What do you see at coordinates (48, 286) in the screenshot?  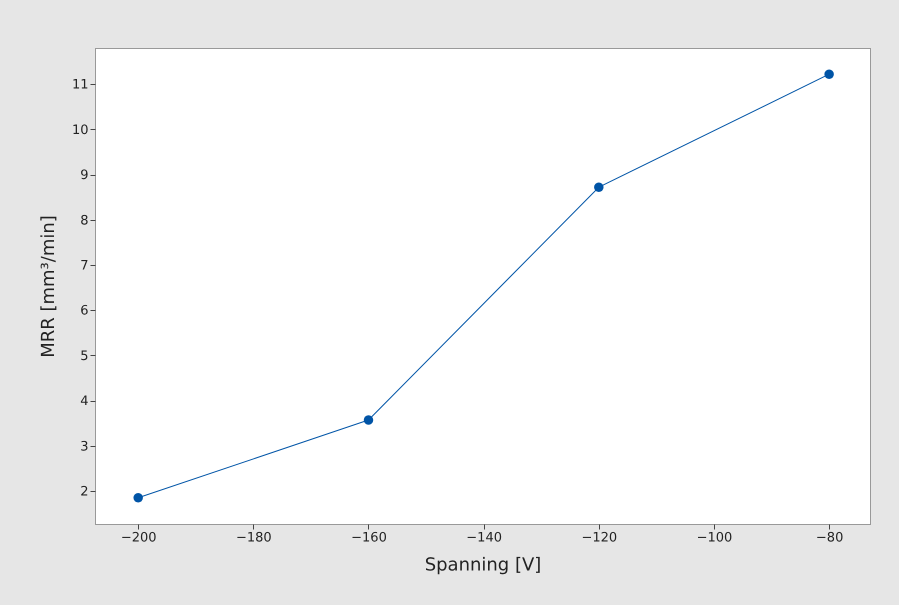 I see `y-axis-title: MRR [mm³/min]` at bounding box center [48, 286].